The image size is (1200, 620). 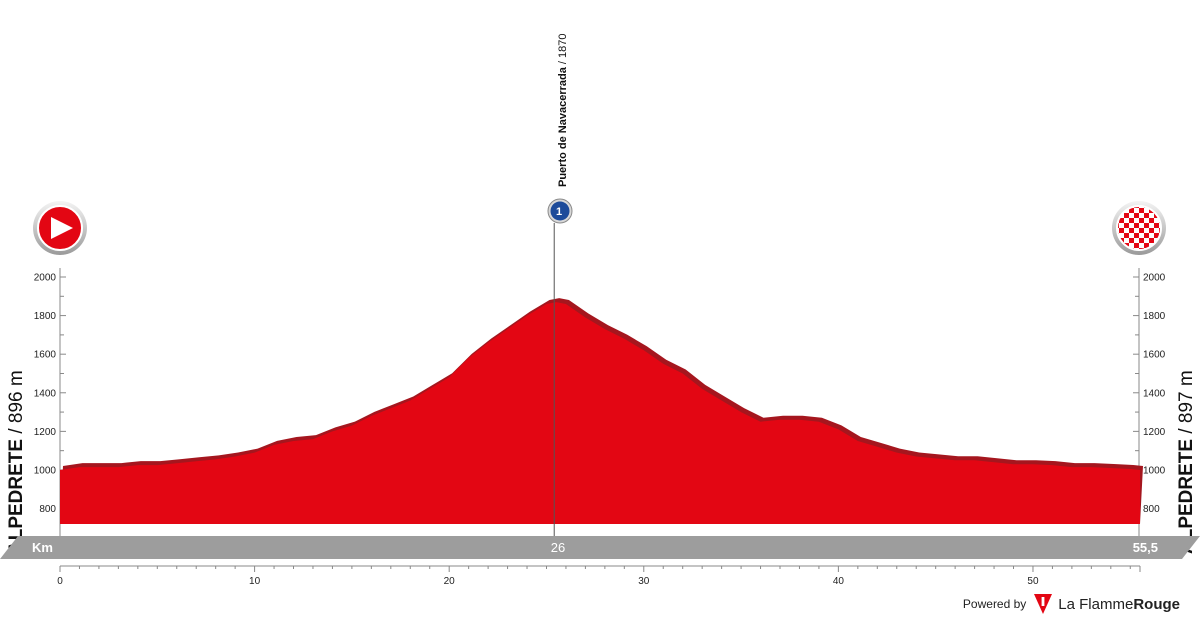 I want to click on right-axis-tick-label: 2000, so click(x=1154, y=278).